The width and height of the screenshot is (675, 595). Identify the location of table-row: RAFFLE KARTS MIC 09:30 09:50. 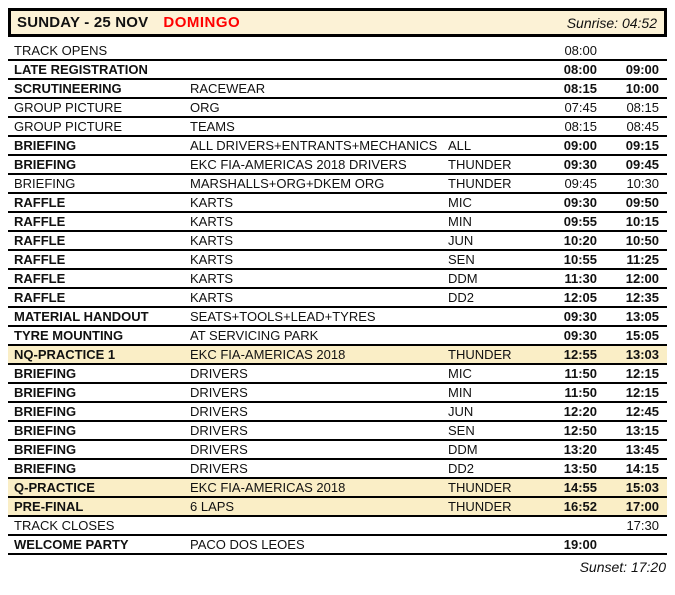
(337, 203).